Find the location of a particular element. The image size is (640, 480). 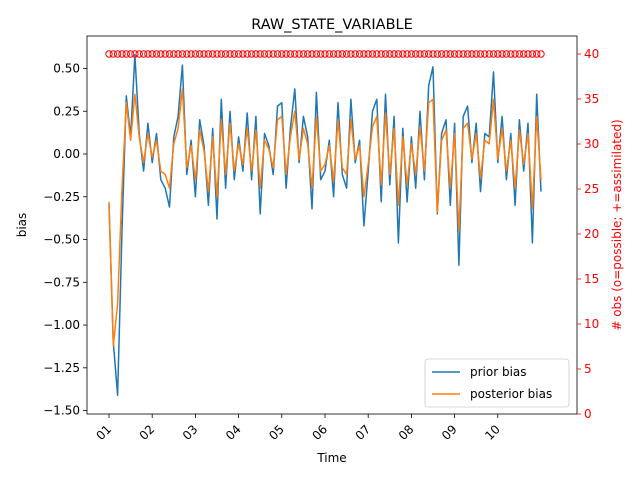

y2-axis-label: # obs (o=possible; +=assimilated) is located at coordinates (617, 224).